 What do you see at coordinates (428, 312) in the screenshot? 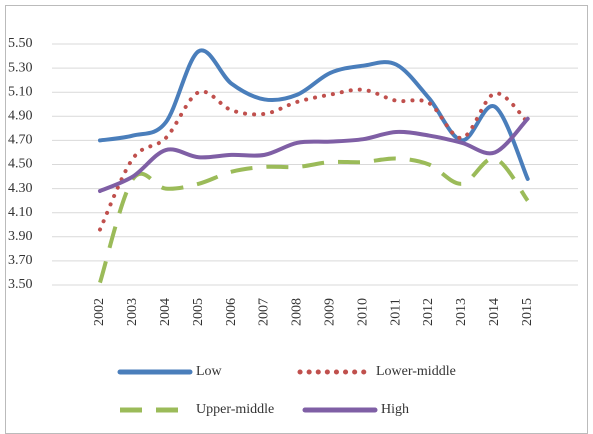
I see `x-tick-label: 2012` at bounding box center [428, 312].